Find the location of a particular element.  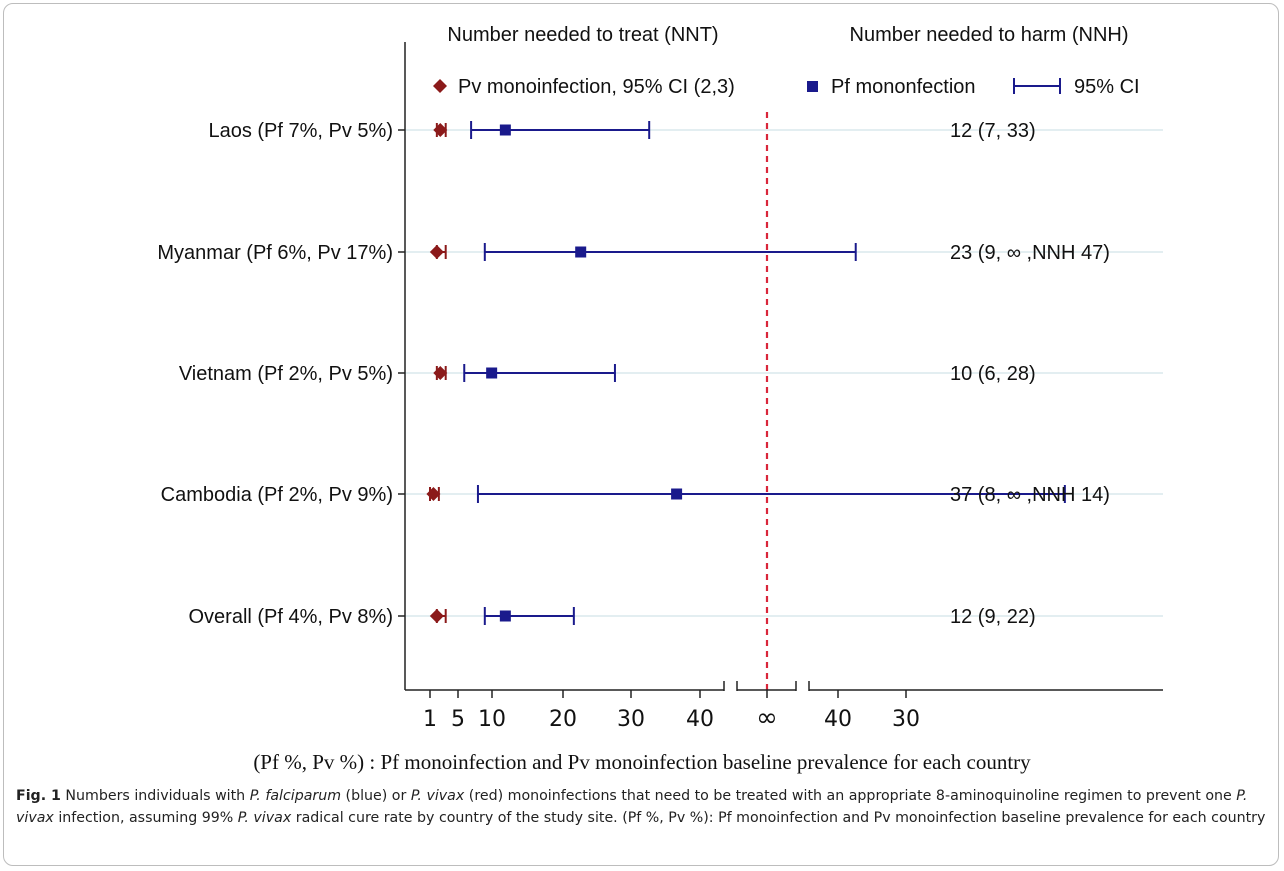

row-label: Myanmar (Pf 6%, Pv 17%) is located at coordinates (275, 253).